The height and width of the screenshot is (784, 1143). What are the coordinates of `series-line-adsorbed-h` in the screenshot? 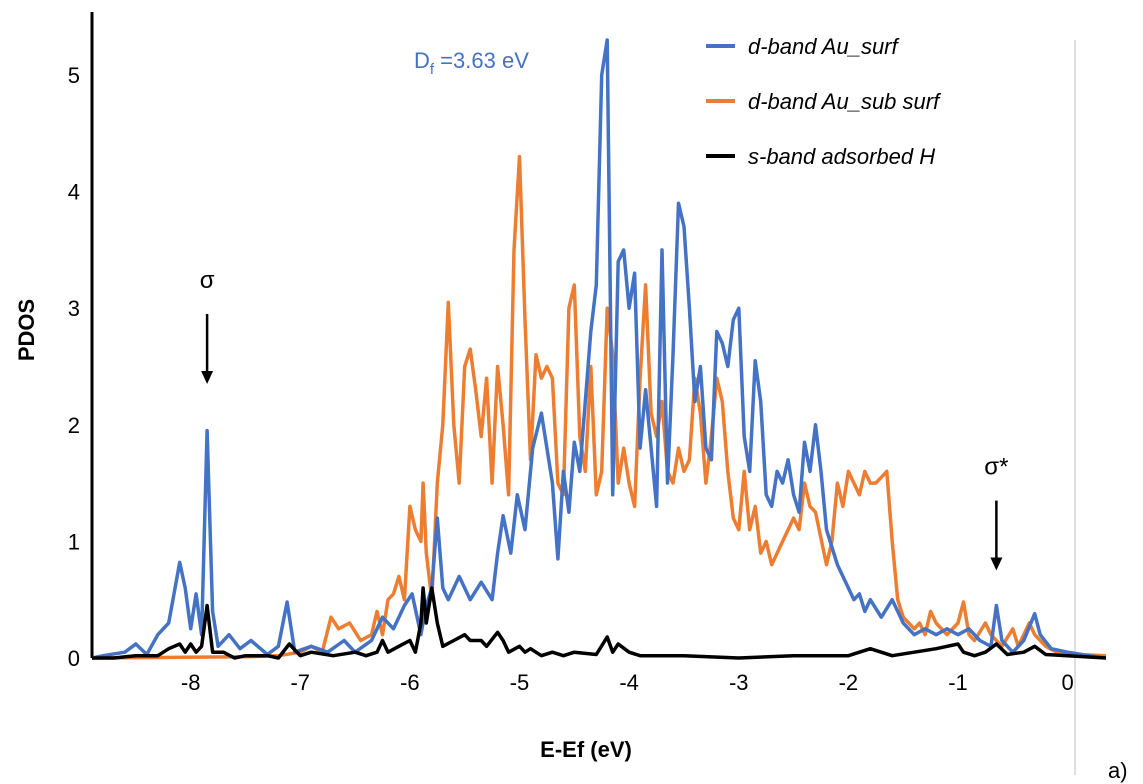 It's located at (599, 623).